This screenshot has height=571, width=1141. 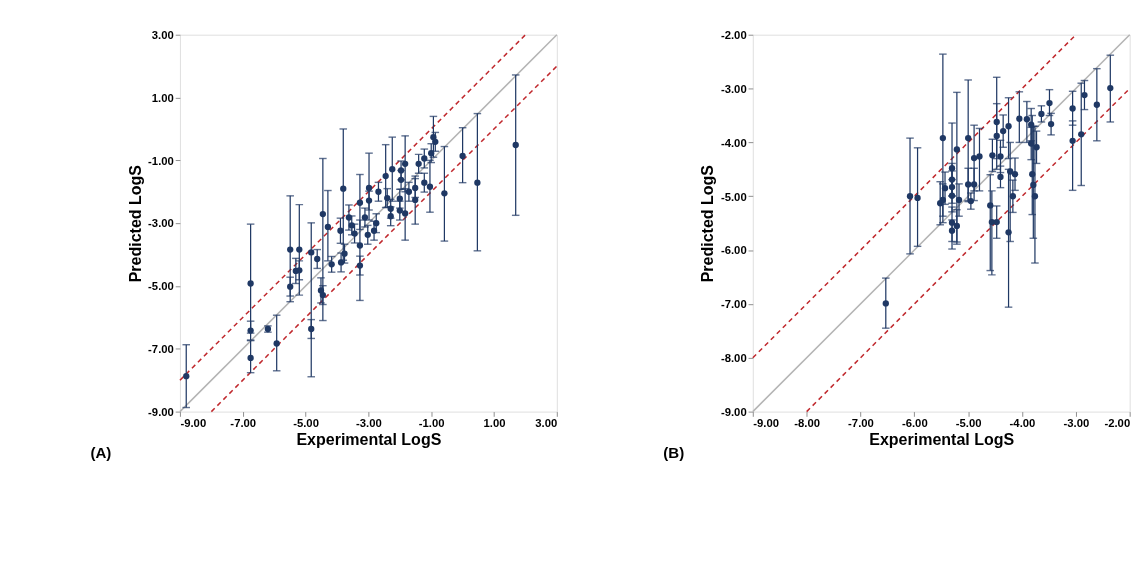 I want to click on y-tick-label: -6.00, so click(x=733, y=250).